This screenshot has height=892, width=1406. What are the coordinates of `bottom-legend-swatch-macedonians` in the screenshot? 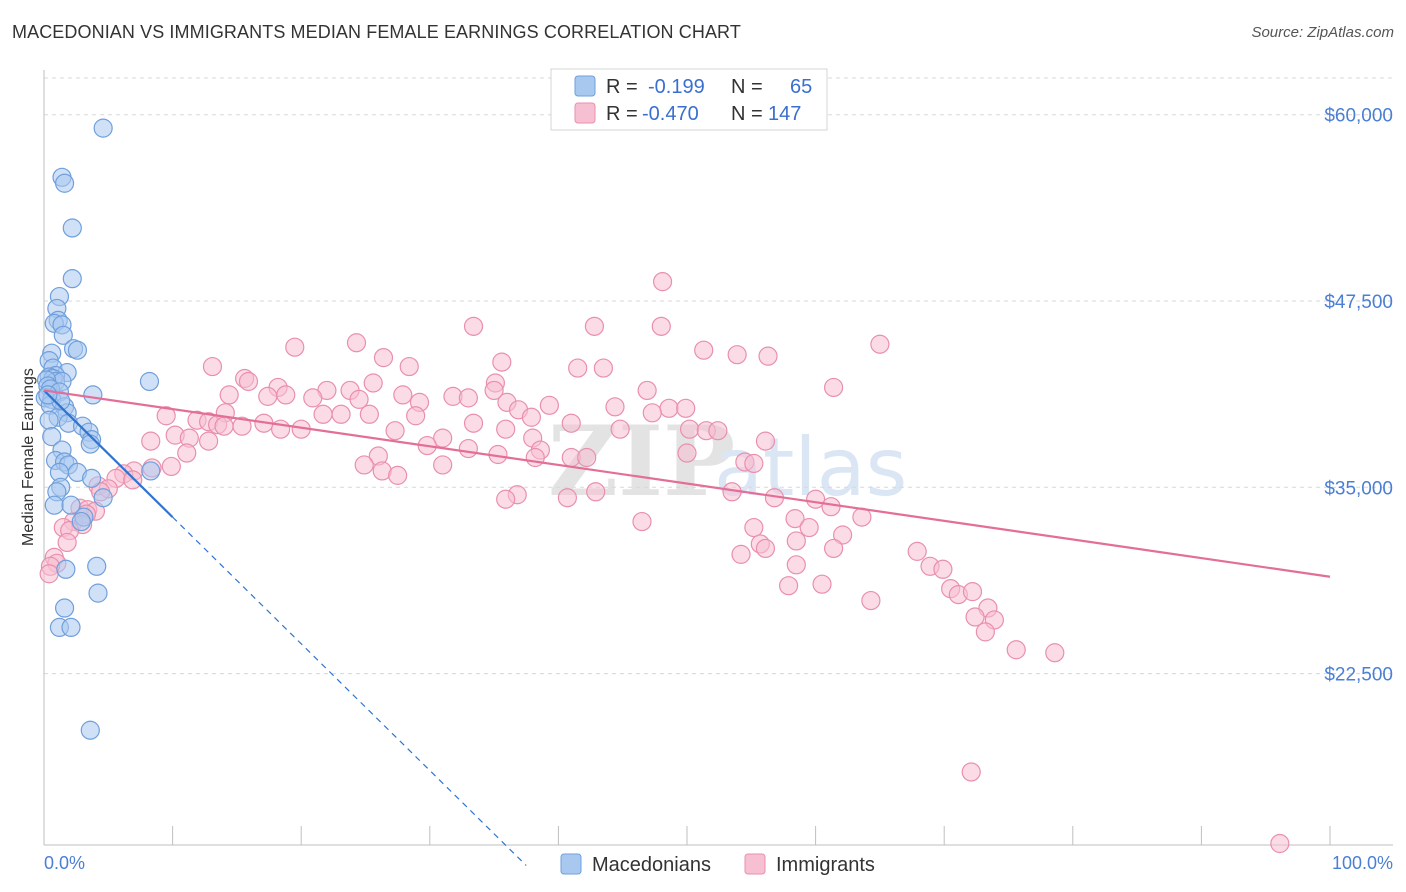 It's located at (571, 864).